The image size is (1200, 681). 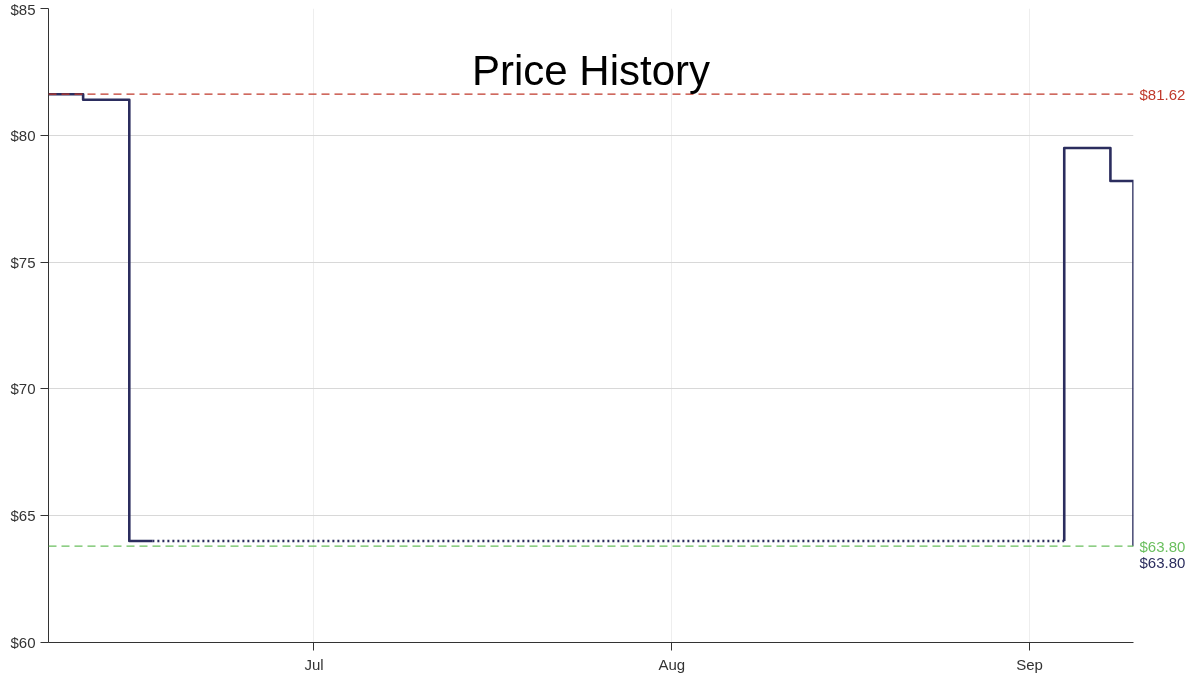 I want to click on x-tick-label: Jul, so click(x=314, y=664).